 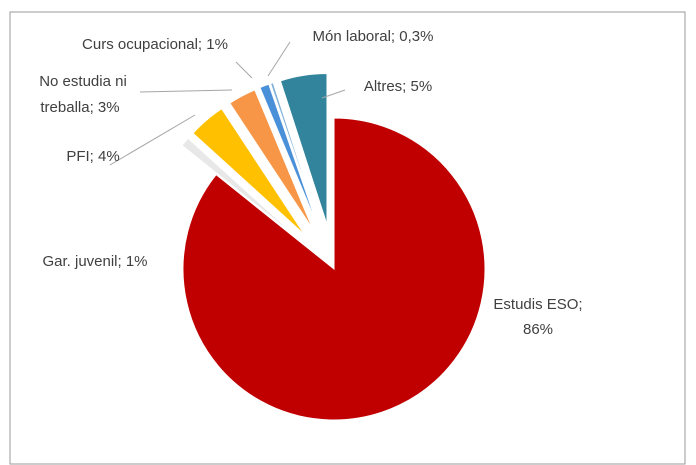 I want to click on data-label: Altres; 5%, so click(x=398, y=86).